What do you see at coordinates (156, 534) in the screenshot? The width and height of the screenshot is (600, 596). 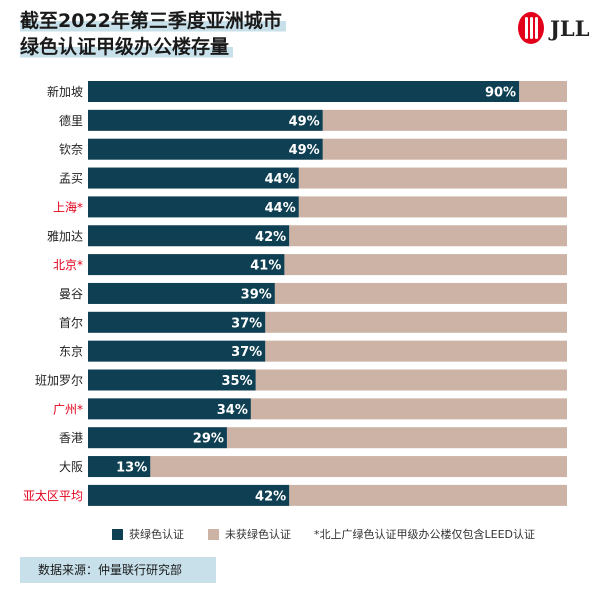 I see `legend-label-certified: 获绿色认证` at bounding box center [156, 534].